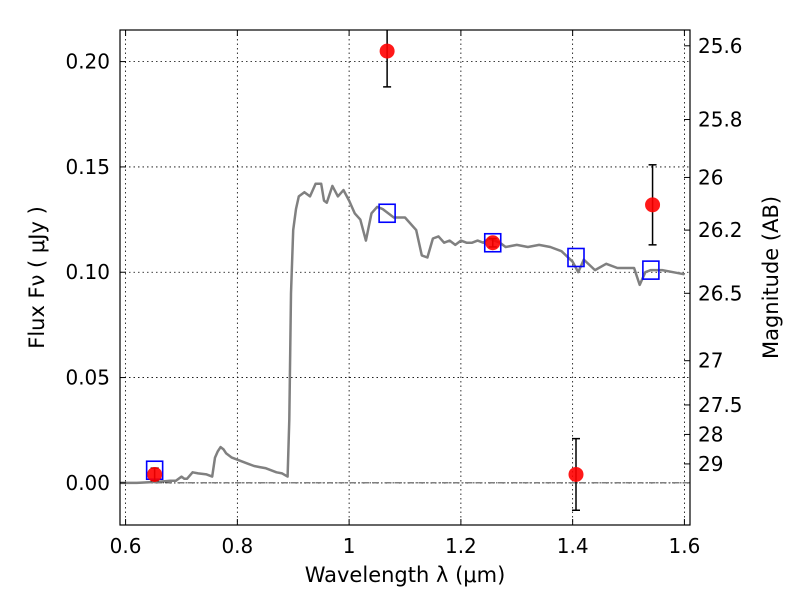  I want to click on x-tick-label: 1.6, so click(685, 546).